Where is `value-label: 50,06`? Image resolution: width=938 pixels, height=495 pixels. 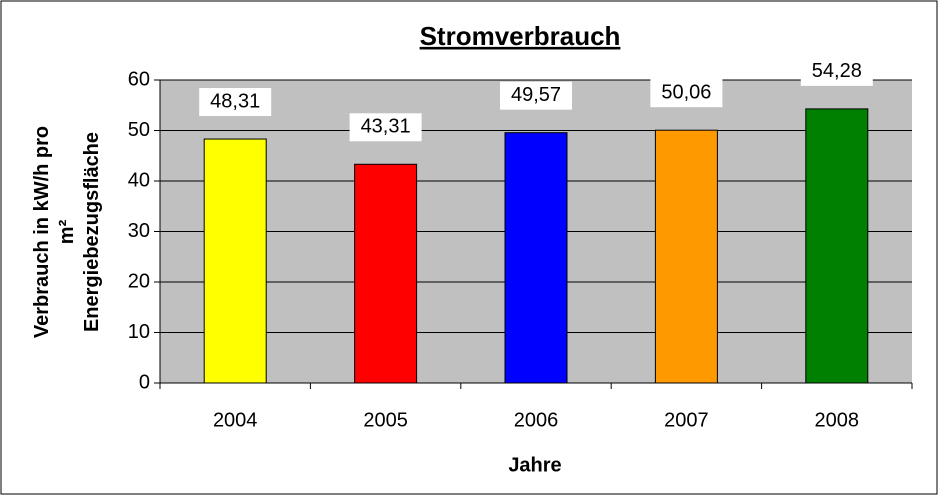
value-label: 50,06 is located at coordinates (686, 92).